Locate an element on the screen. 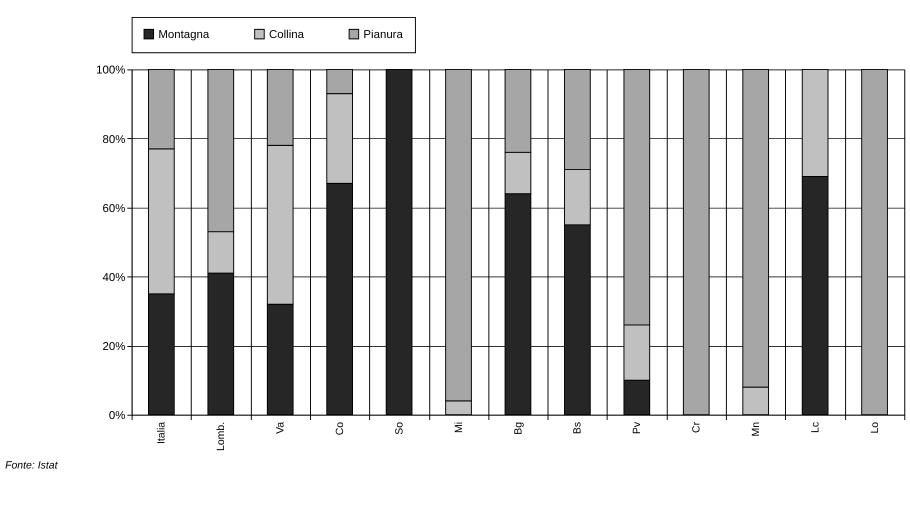 Image resolution: width=910 pixels, height=512 pixels. x-tick-label: Va is located at coordinates (281, 428).